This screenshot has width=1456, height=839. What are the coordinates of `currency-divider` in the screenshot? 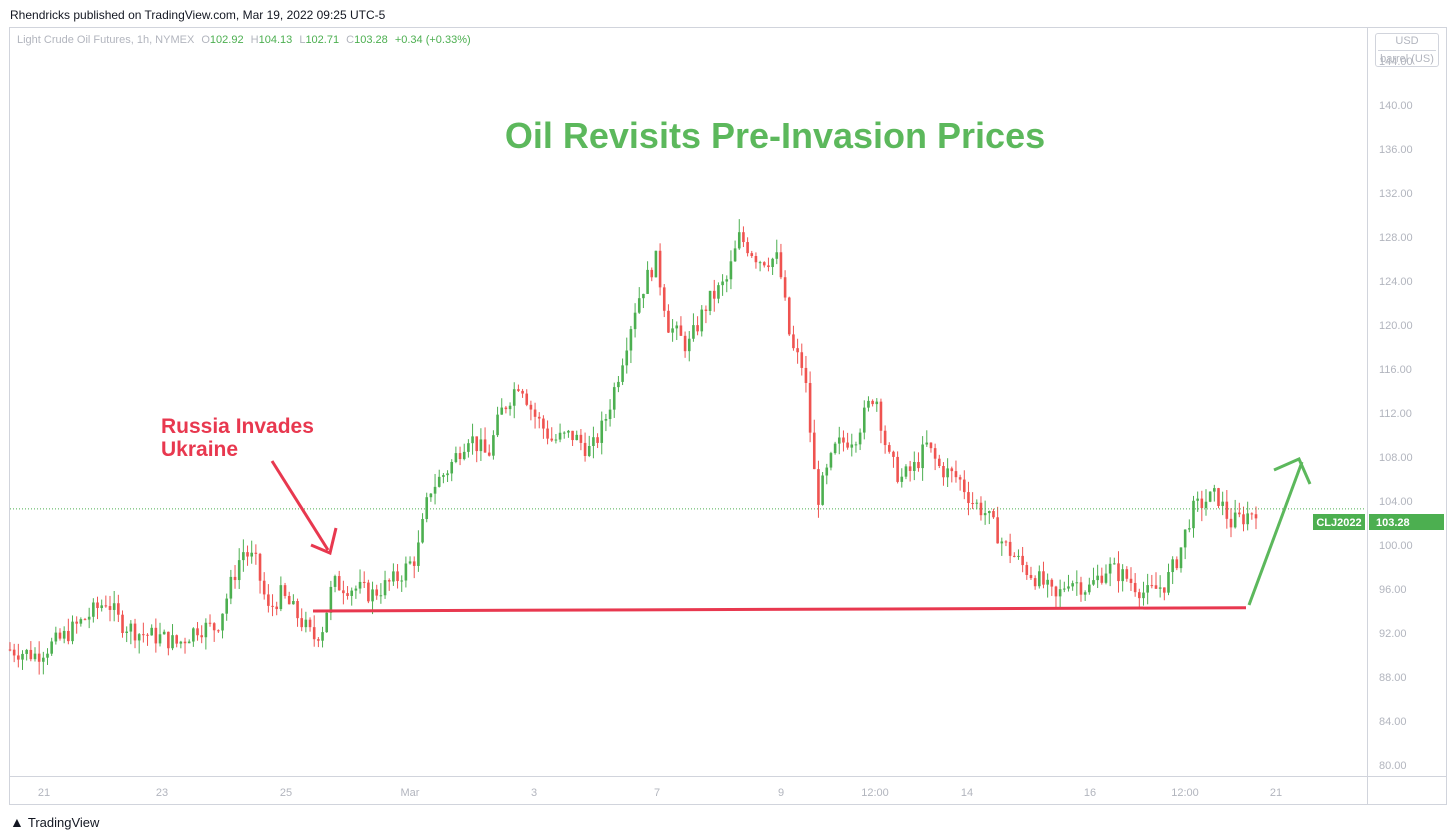 It's located at (1407, 50).